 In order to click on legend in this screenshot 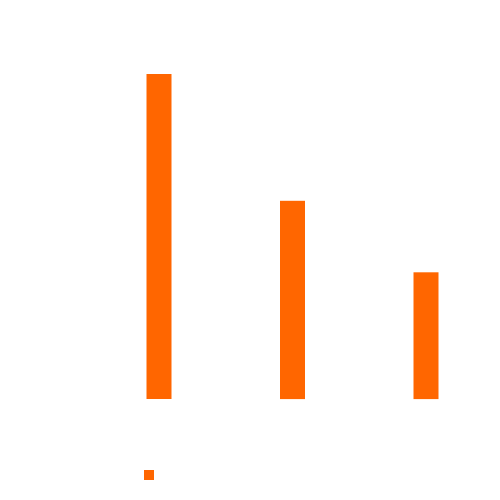, I will do `click(149, 475)`.